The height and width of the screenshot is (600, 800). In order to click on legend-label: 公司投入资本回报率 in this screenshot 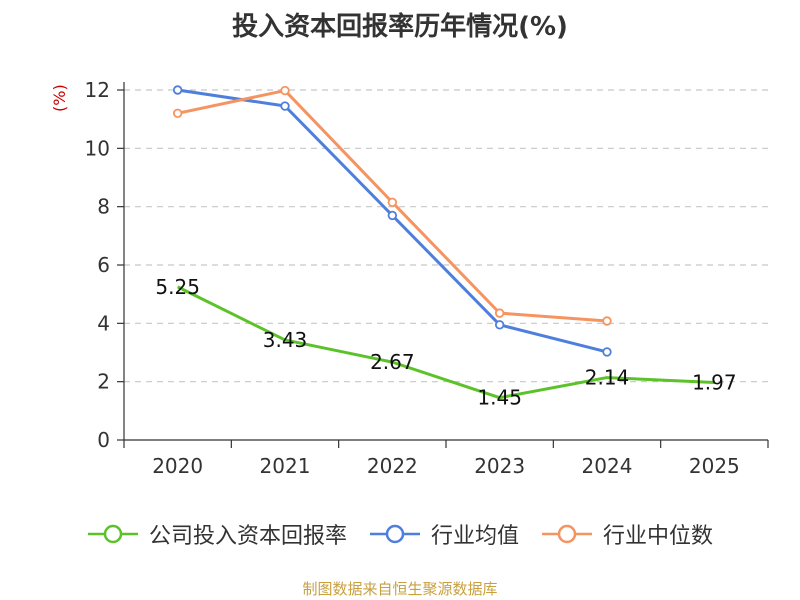, I will do `click(247, 536)`.